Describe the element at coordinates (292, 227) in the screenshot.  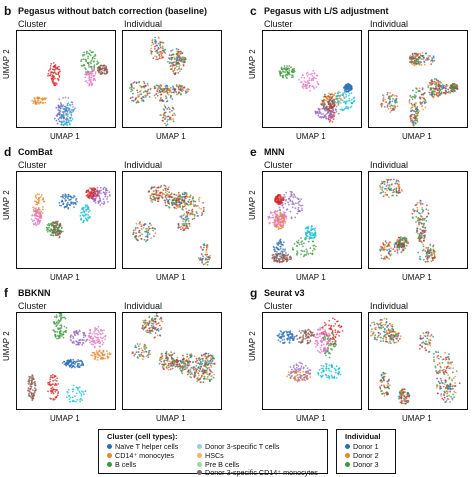
I see `cluster-scatter` at that location.